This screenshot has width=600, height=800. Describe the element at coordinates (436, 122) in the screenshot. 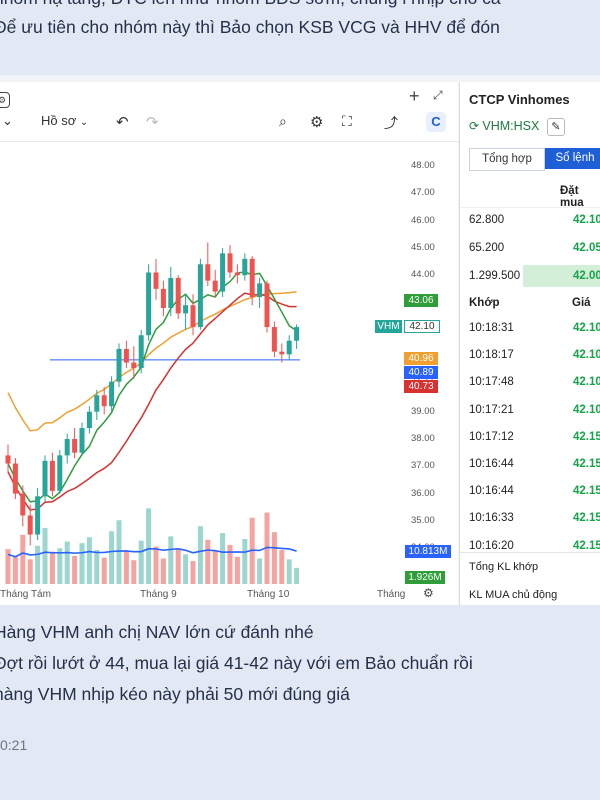

I see `app-logo-icon: C` at that location.